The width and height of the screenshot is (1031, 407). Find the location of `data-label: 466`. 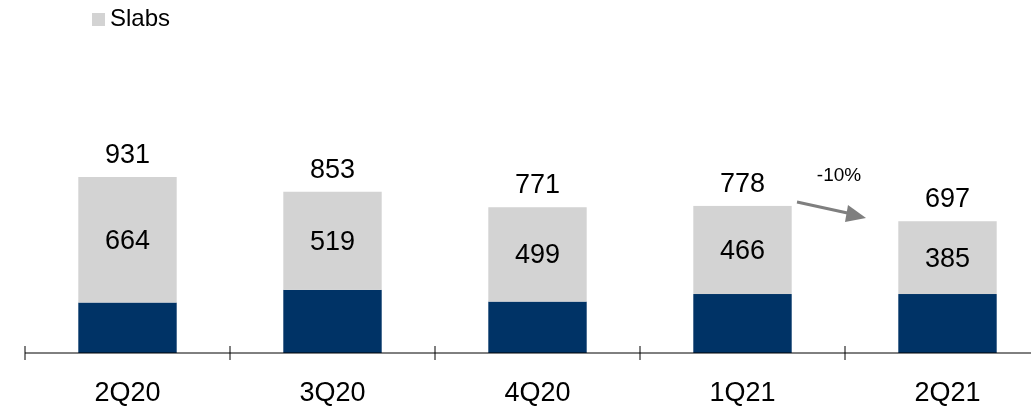

data-label: 466 is located at coordinates (742, 249).